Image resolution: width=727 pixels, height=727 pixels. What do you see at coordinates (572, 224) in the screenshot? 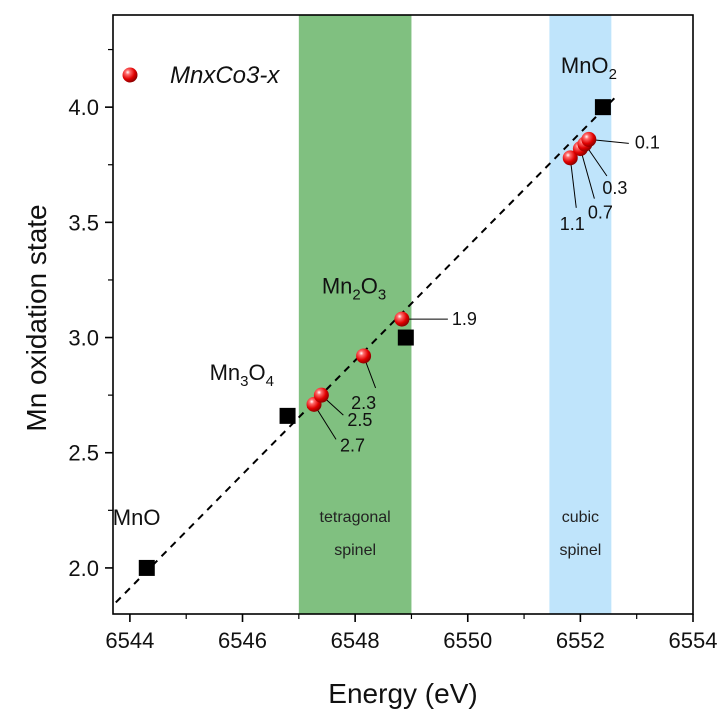
I see `sample-label-4: 1.1` at bounding box center [572, 224].